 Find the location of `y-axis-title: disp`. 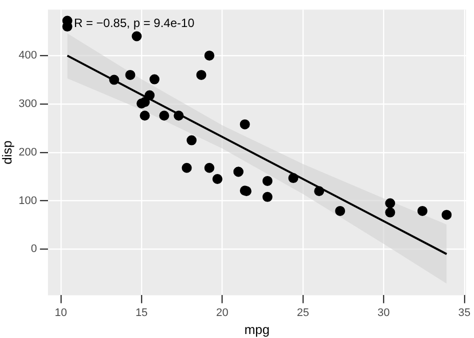

y-axis-title: disp is located at coordinates (7, 152).